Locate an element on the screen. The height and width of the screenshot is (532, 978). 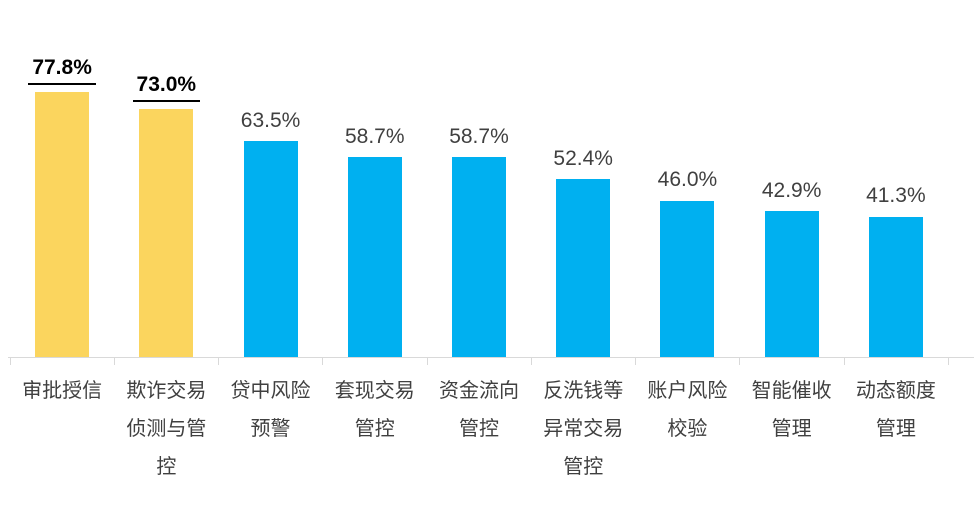
bar-column: 73.0% is located at coordinates (166, 178).